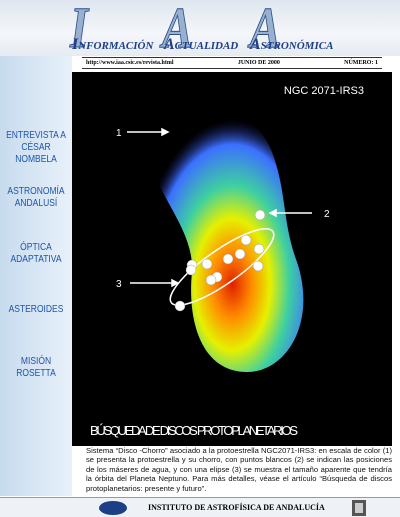  I want to click on callout-label: 2, so click(327, 214).